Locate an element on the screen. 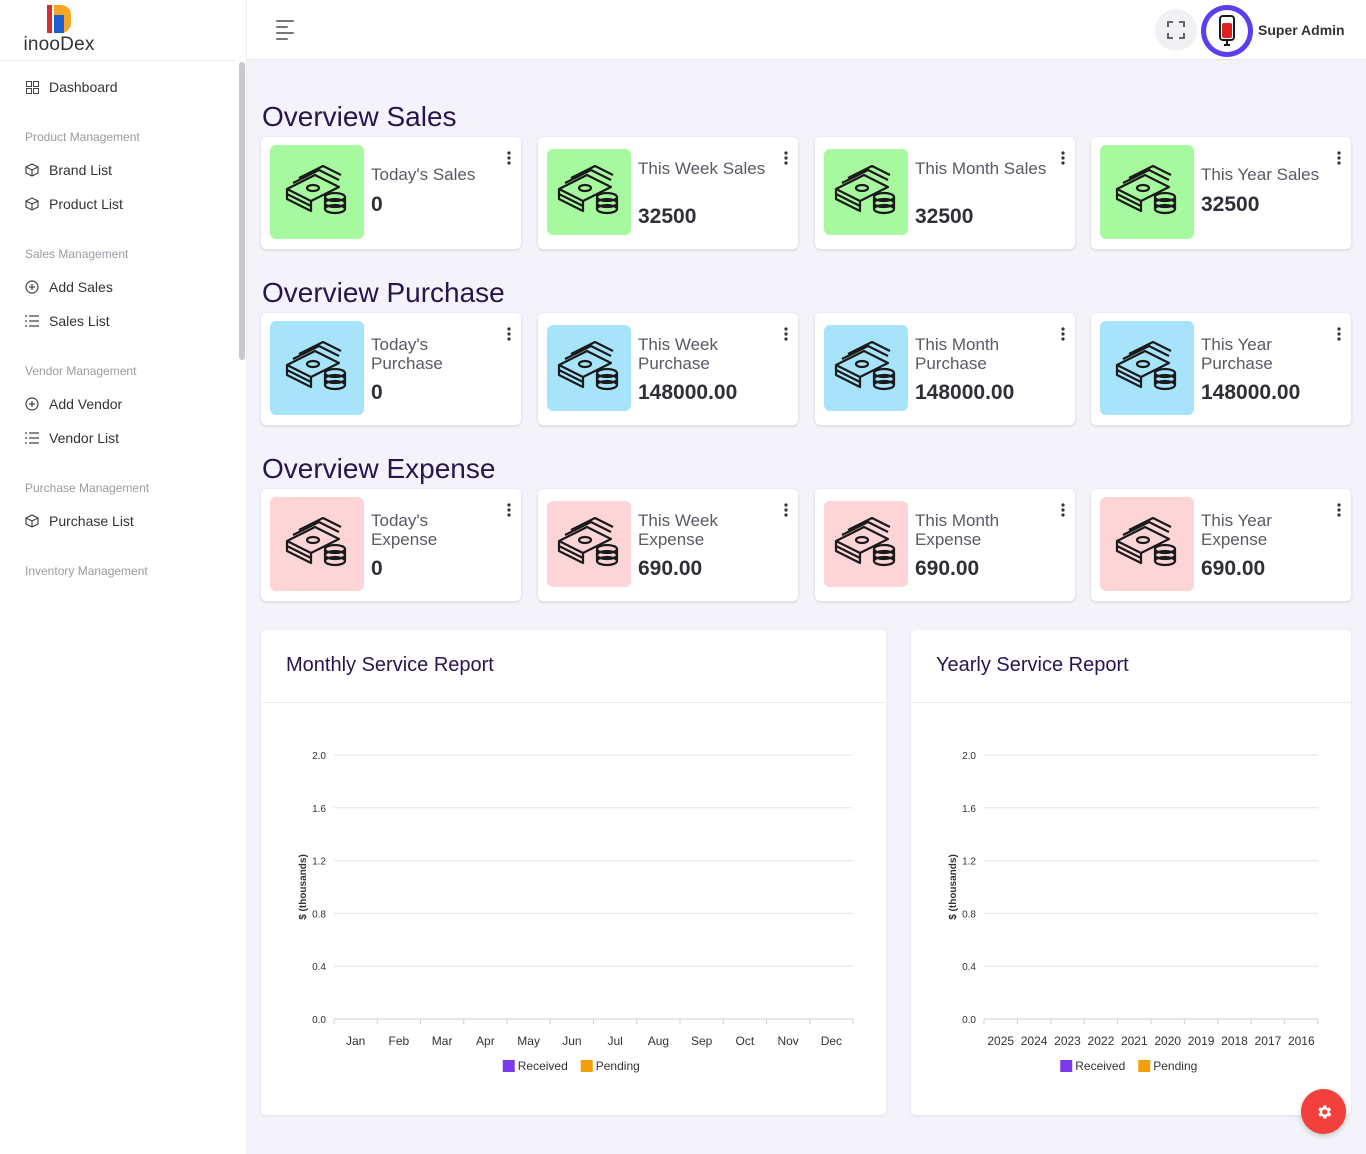 The height and width of the screenshot is (1154, 1366). settings-button is located at coordinates (1323, 1111).